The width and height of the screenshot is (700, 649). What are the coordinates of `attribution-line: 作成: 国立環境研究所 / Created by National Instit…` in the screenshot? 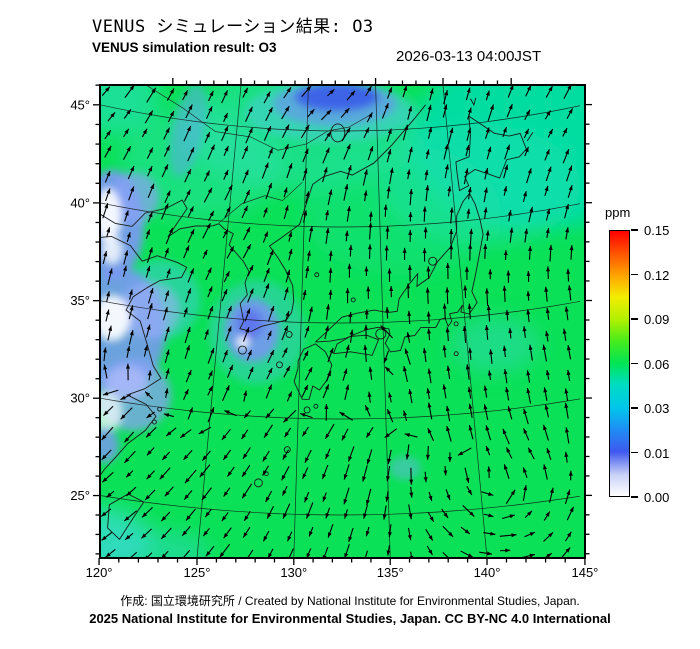 It's located at (350, 601).